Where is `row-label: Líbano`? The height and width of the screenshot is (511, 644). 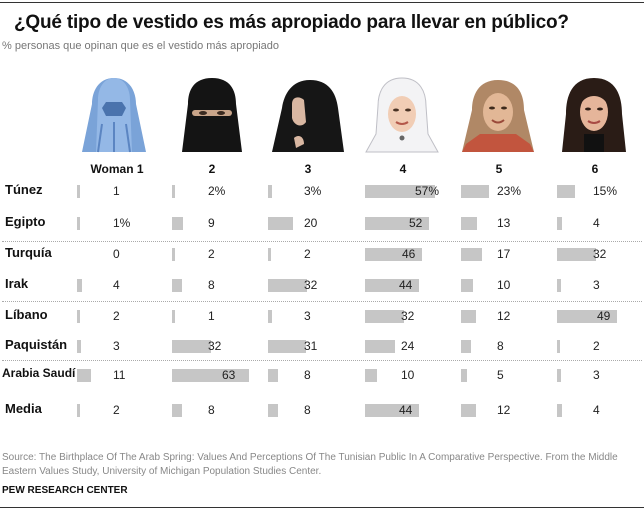
row-label: Líbano is located at coordinates (26, 314).